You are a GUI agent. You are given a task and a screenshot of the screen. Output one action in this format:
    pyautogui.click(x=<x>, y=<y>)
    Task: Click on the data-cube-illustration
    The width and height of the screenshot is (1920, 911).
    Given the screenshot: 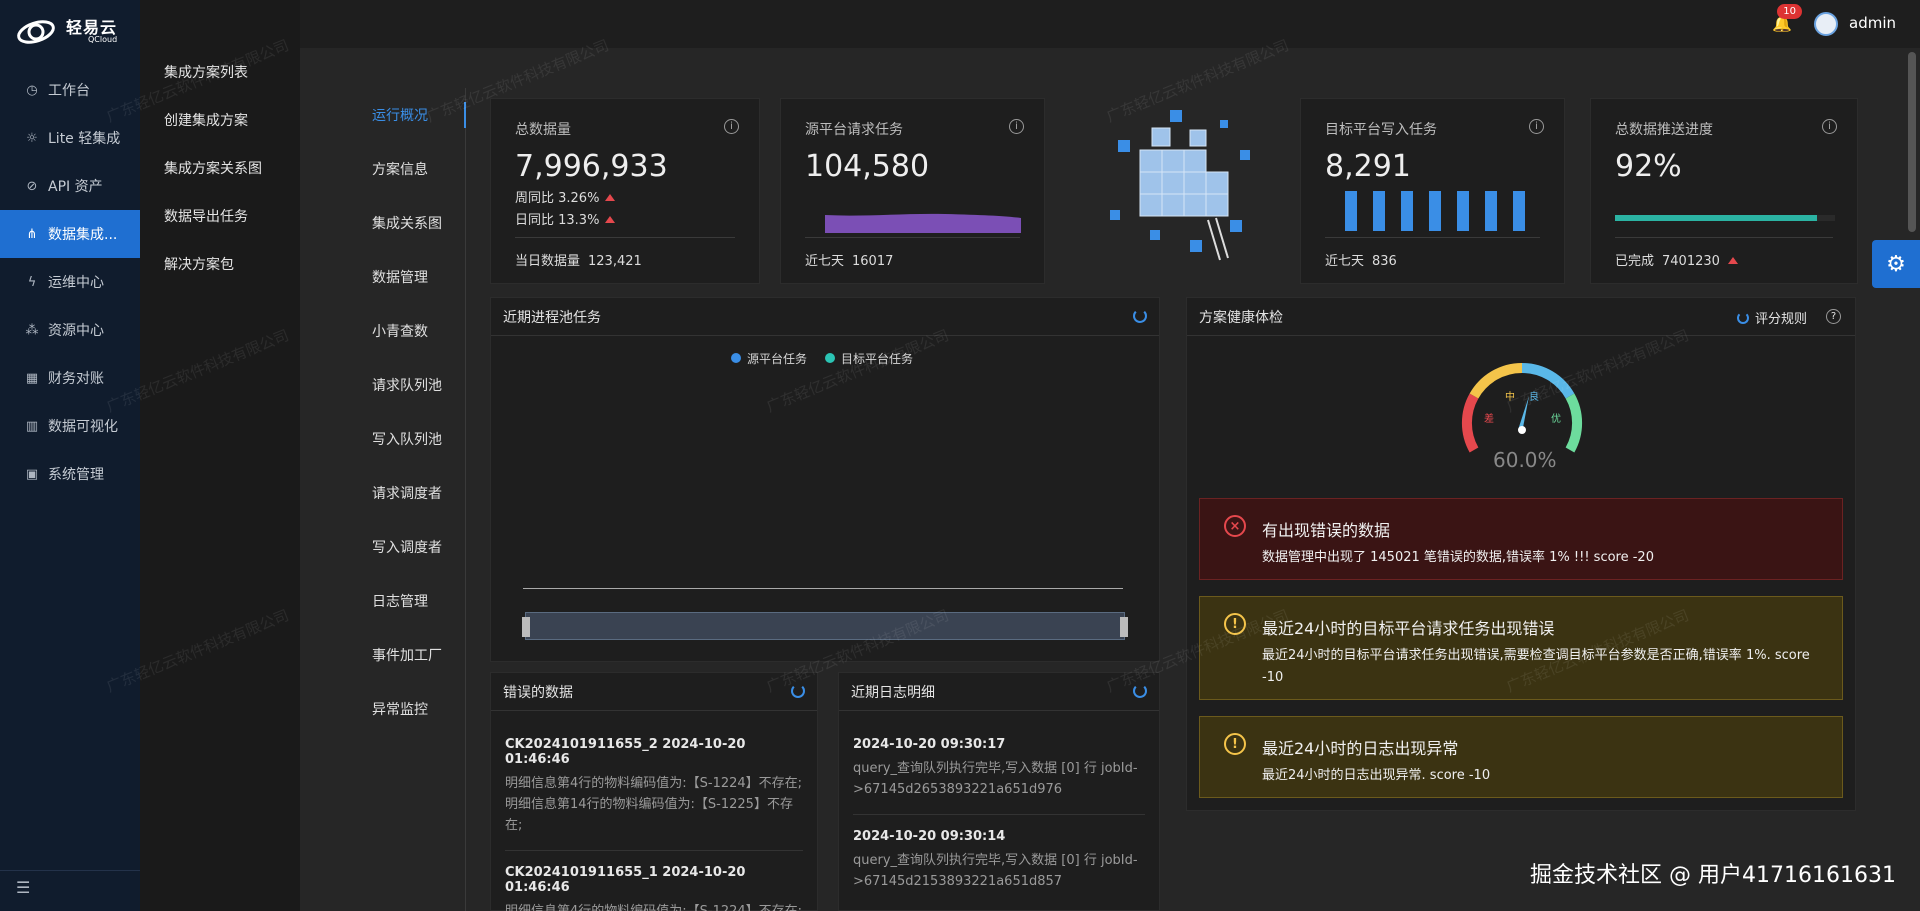 What is the action you would take?
    pyautogui.click(x=1180, y=185)
    